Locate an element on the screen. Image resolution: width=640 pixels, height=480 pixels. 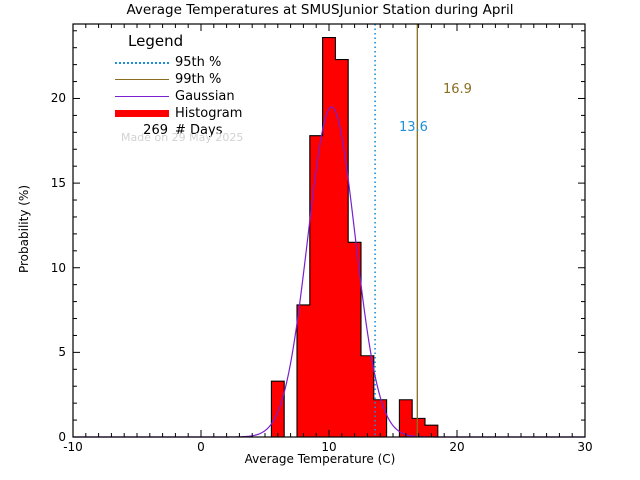
x-axis-label: Average Temperature (C) is located at coordinates (320, 459).